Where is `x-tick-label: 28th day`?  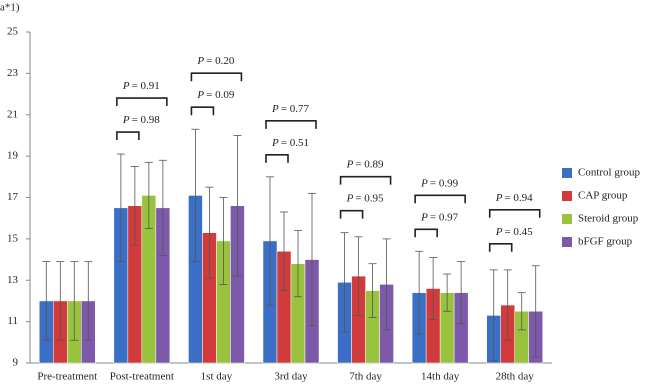 x-tick-label: 28th day is located at coordinates (515, 377).